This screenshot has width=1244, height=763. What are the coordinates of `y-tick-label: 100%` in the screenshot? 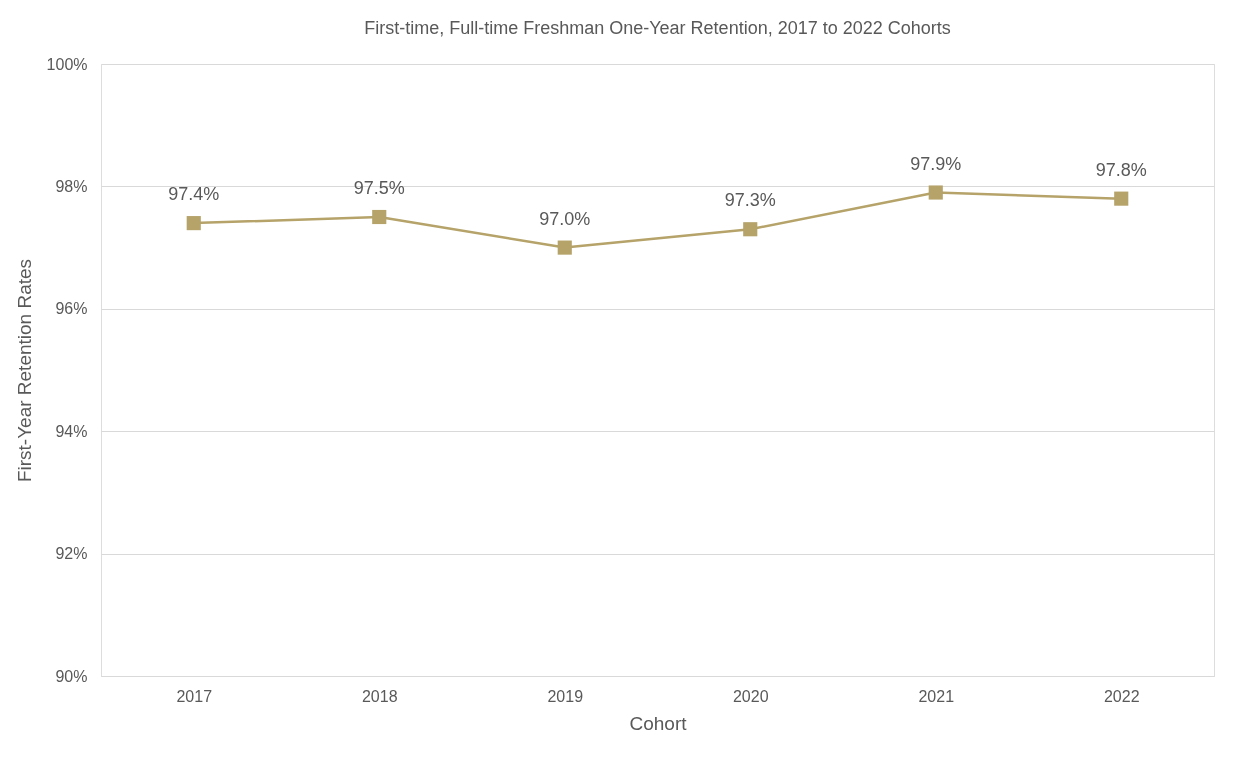 It's located at (67, 64).